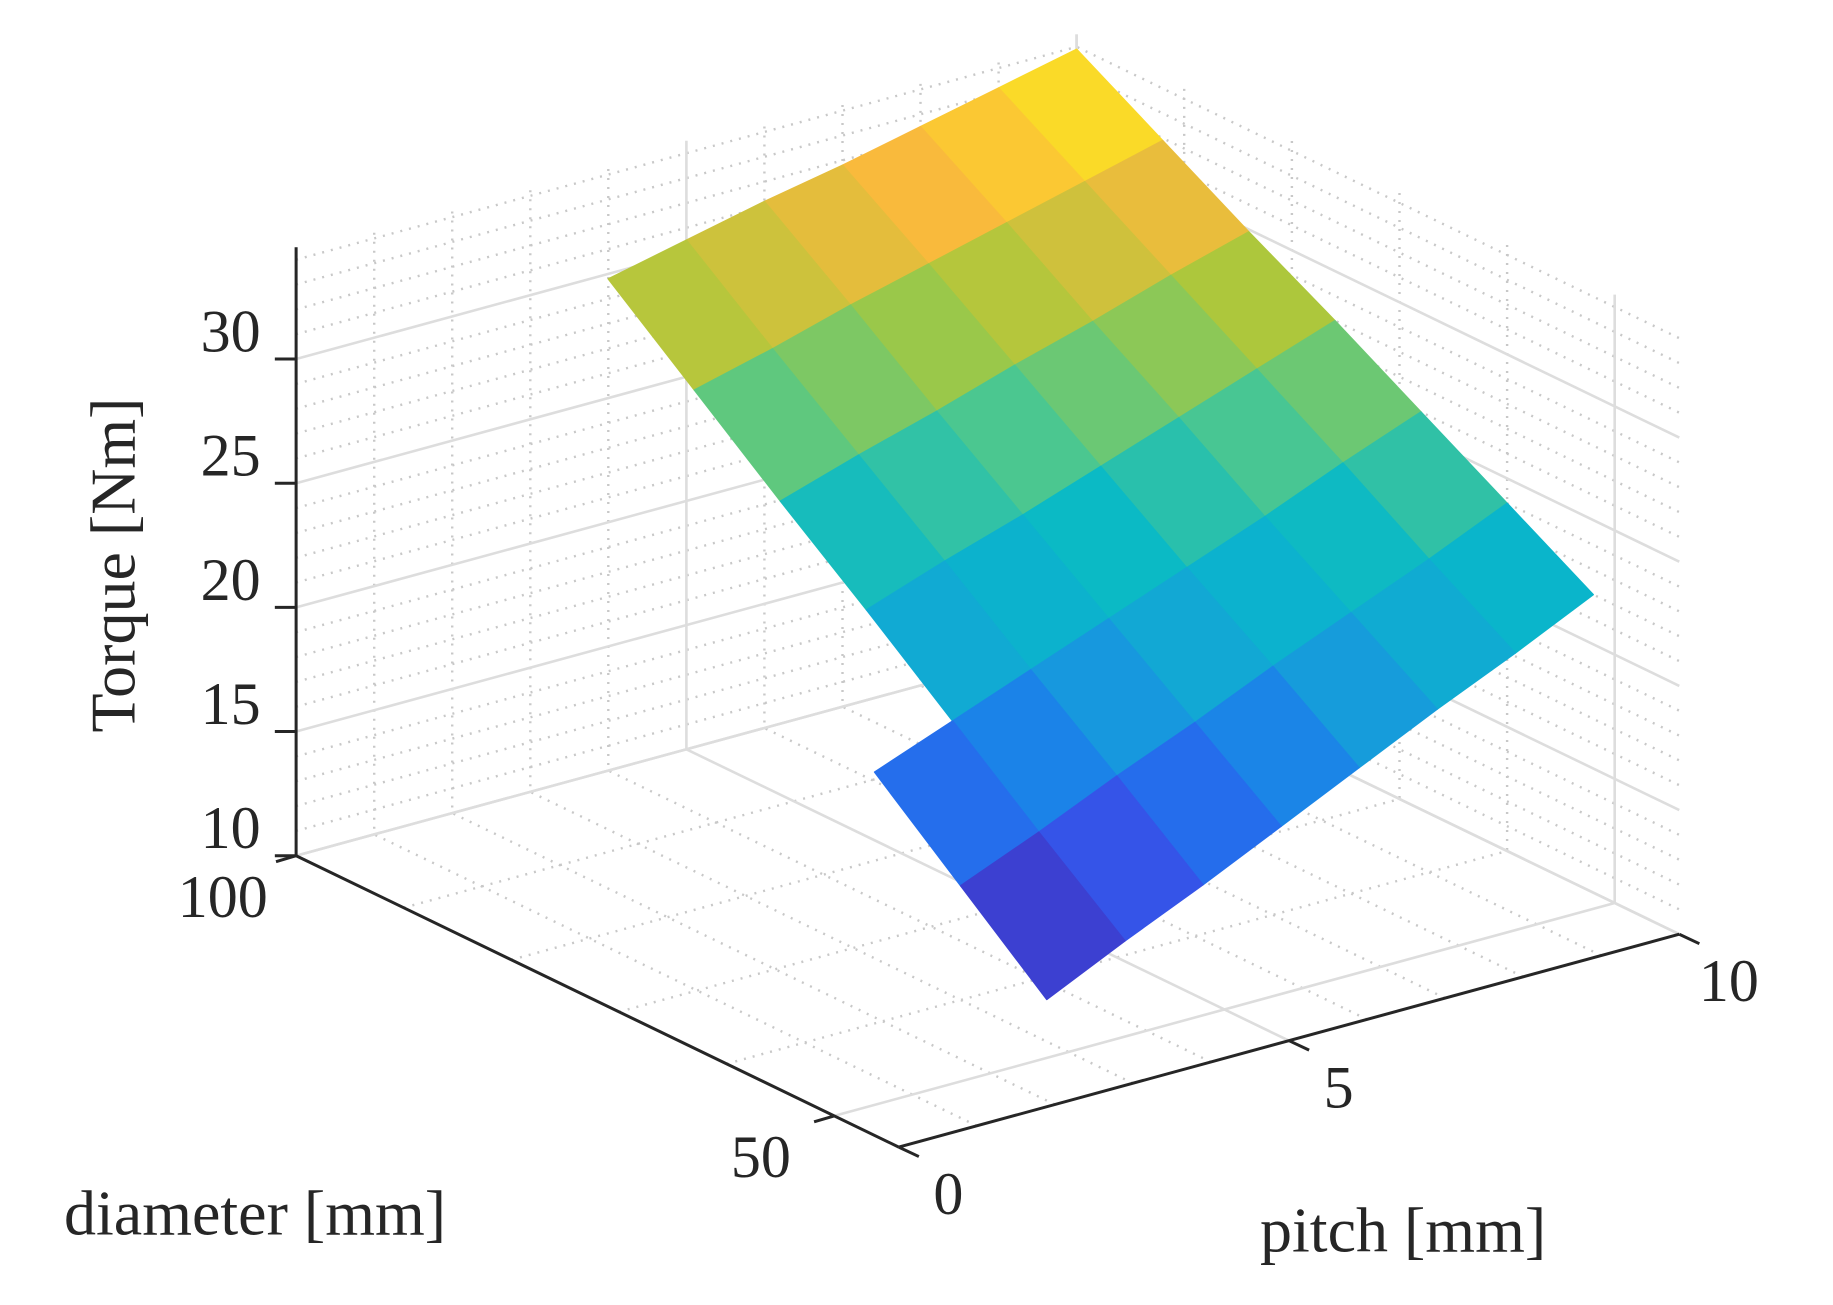 This screenshot has width=1833, height=1305. I want to click on x-axis-title: pitch [mm], so click(1403, 1230).